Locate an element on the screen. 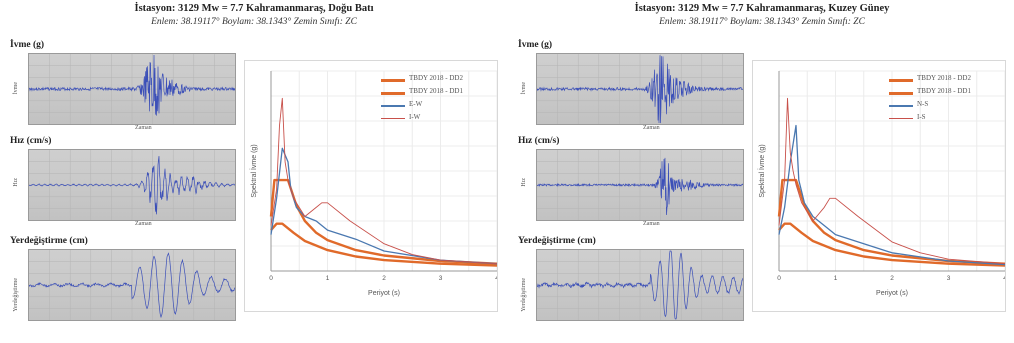  legend-label: I-S is located at coordinates (921, 117).